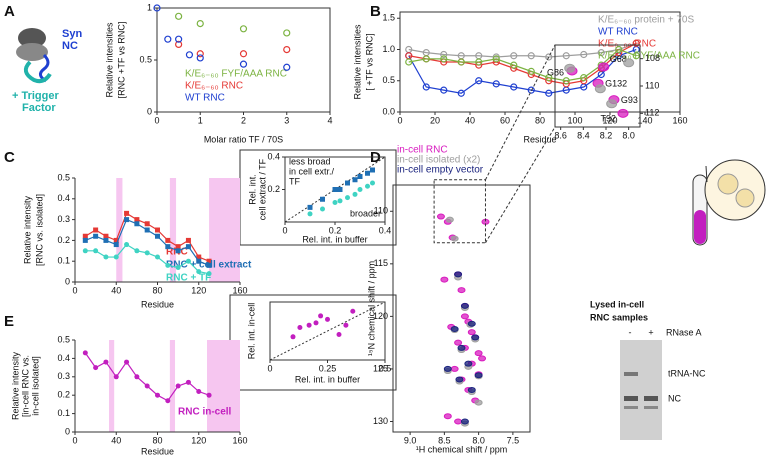  What do you see at coordinates (27, 229) in the screenshot?
I see `y-axis-label: Relative intensity` at bounding box center [27, 229].